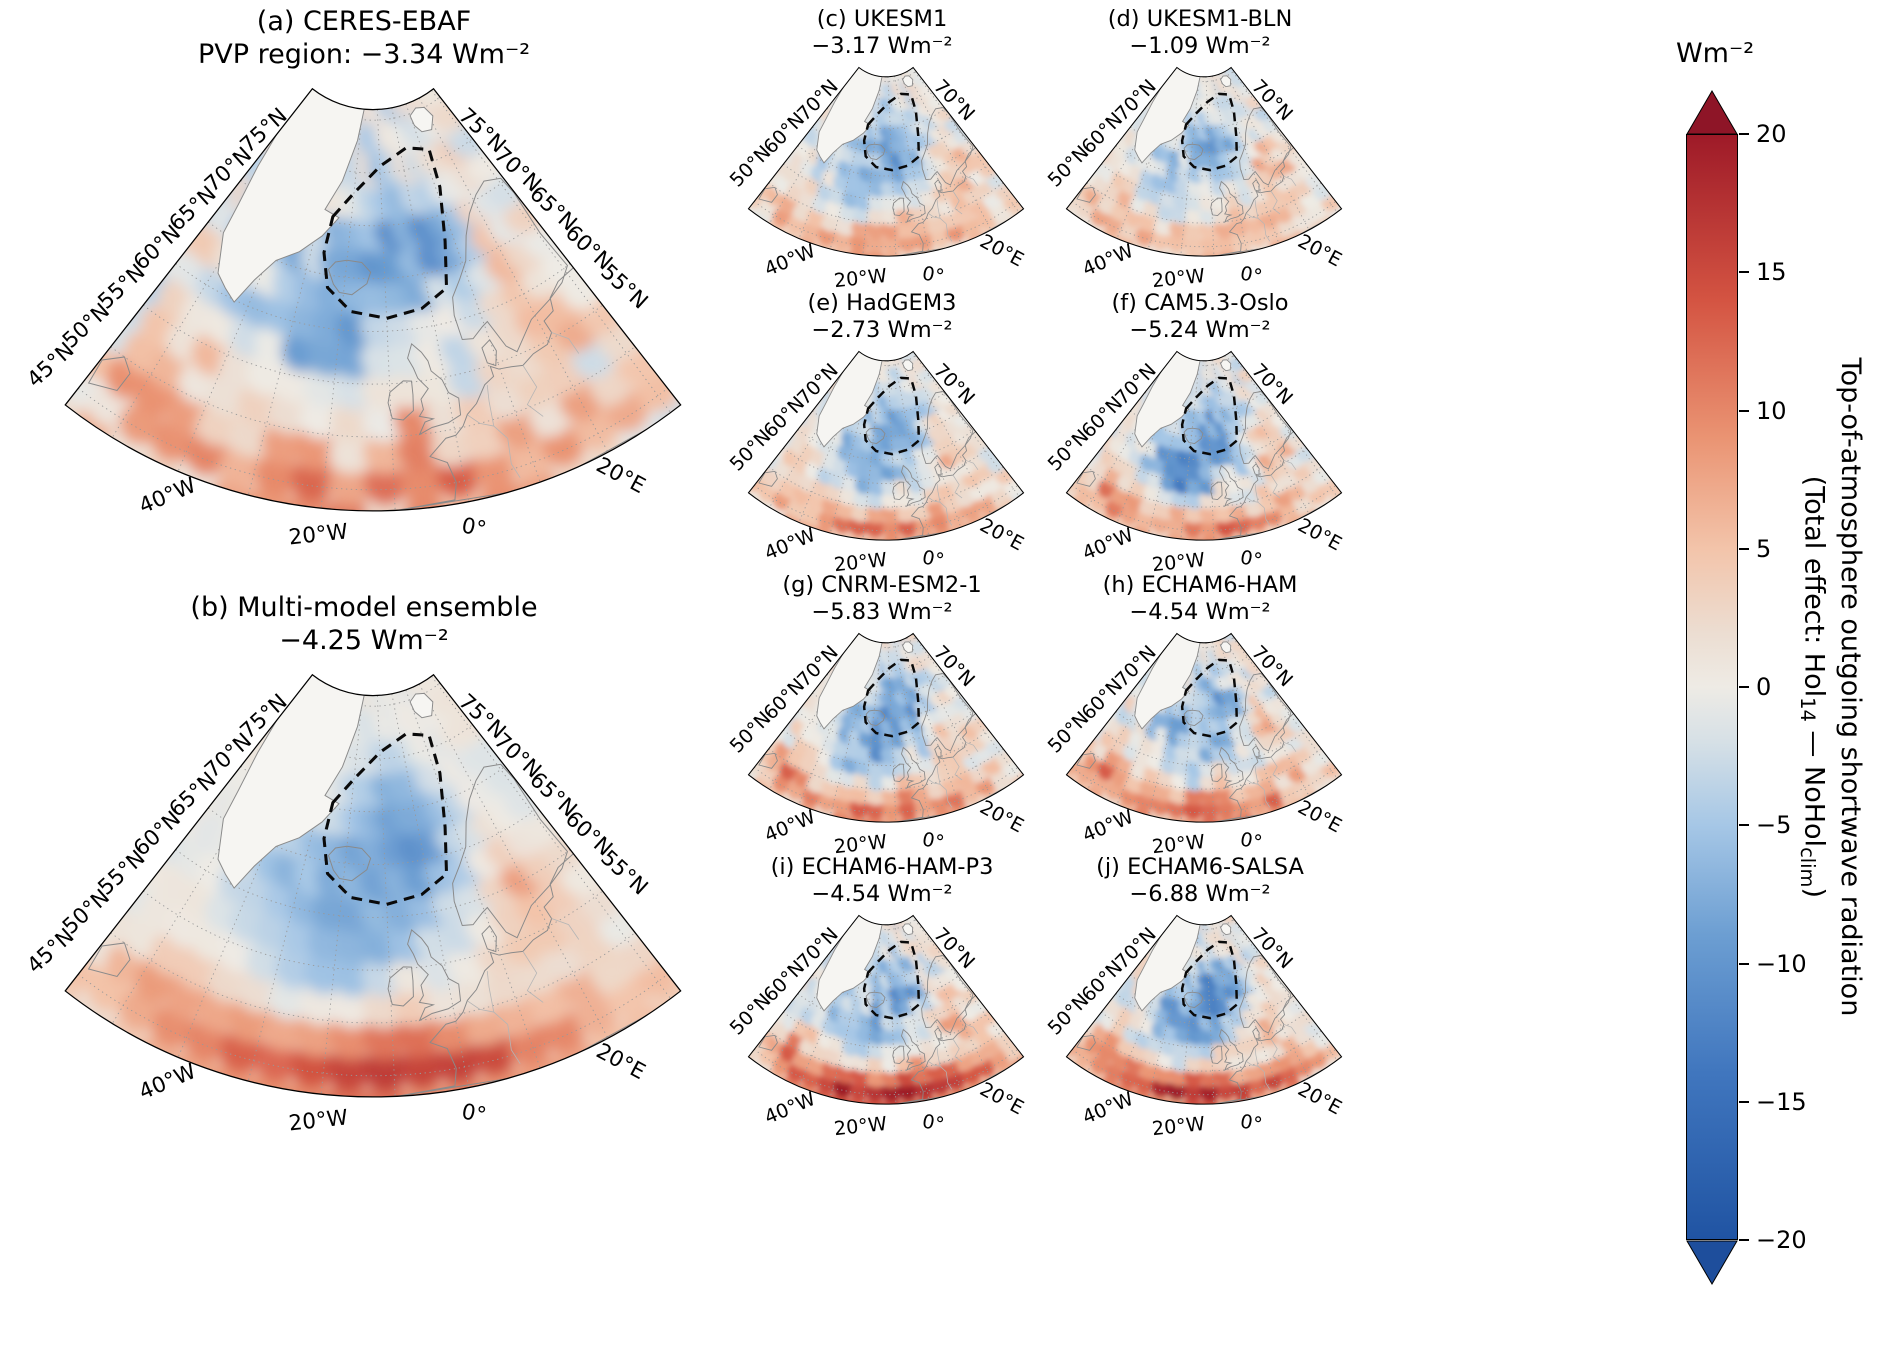 The height and width of the screenshot is (1372, 1892). What do you see at coordinates (364, 607) in the screenshot?
I see `panel-title: (b) Multi-model ensemble` at bounding box center [364, 607].